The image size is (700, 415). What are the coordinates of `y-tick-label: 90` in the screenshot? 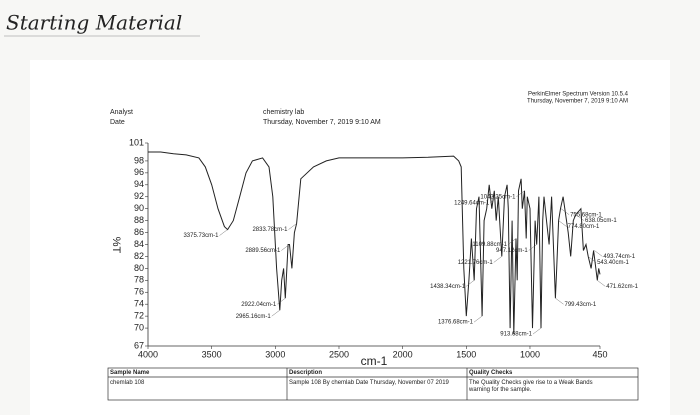 It's located at (139, 208).